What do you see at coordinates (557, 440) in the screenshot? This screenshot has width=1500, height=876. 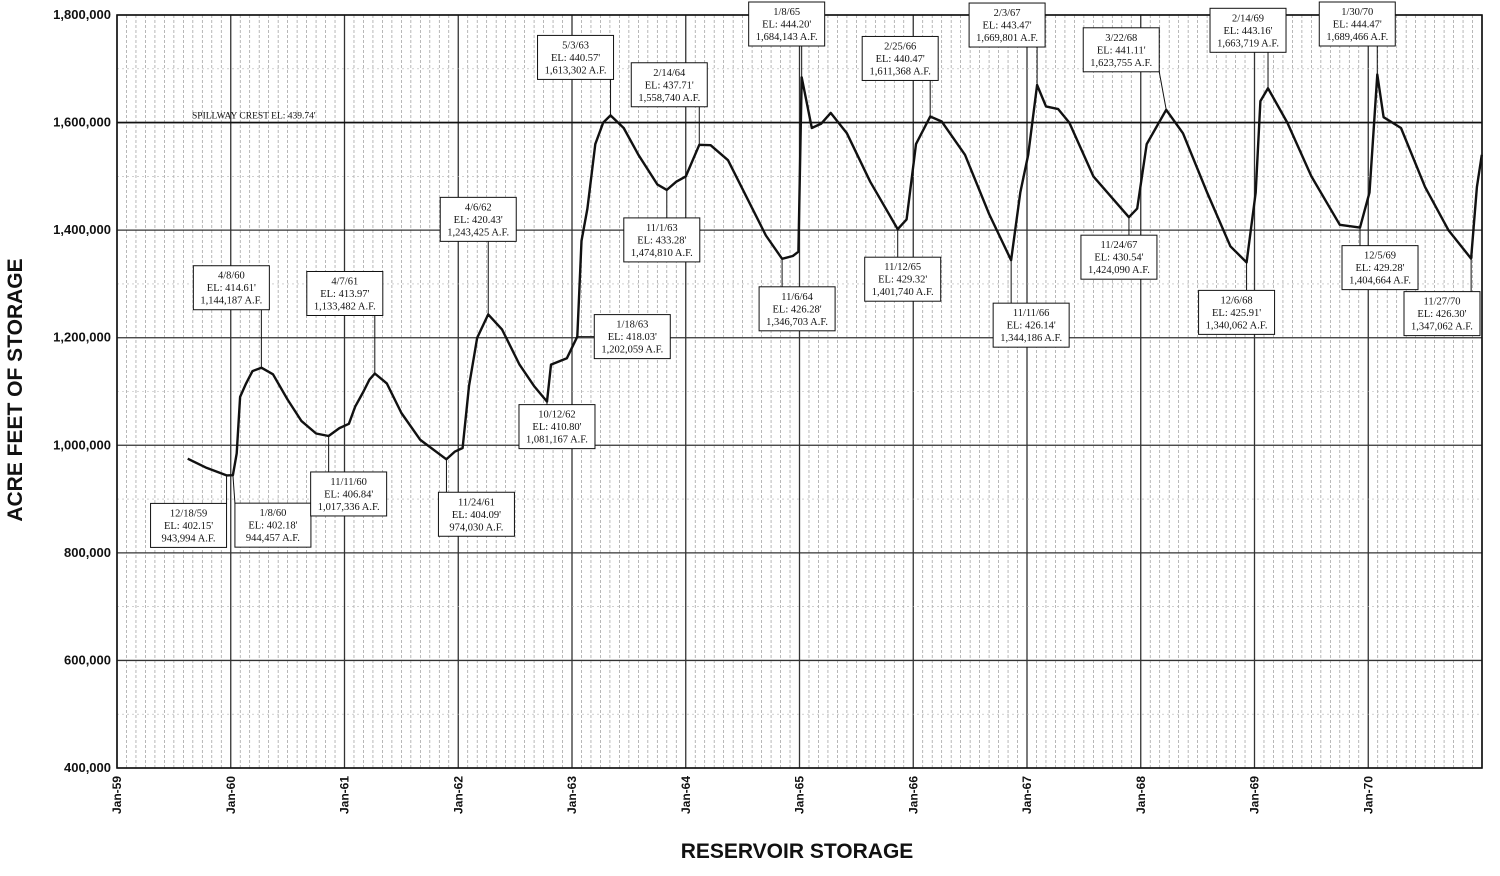 I see `annotation-text: 1,081,167 A.F.` at bounding box center [557, 440].